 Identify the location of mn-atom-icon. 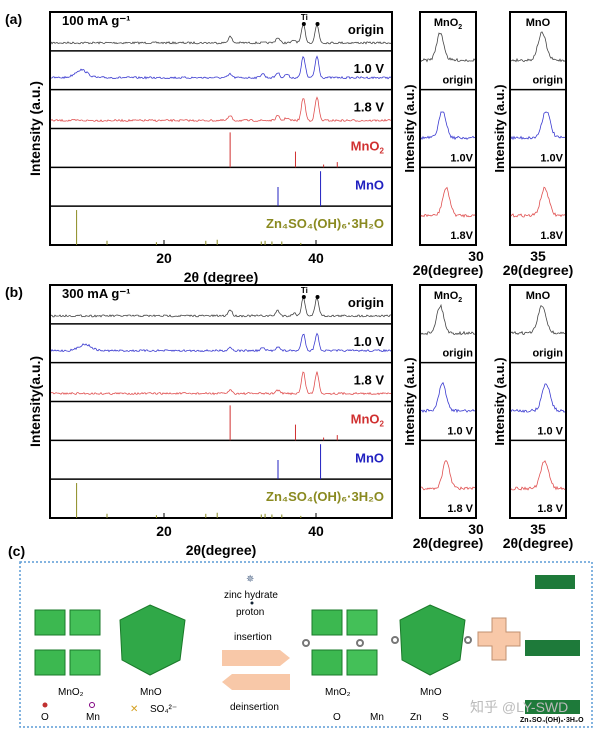
(92, 705).